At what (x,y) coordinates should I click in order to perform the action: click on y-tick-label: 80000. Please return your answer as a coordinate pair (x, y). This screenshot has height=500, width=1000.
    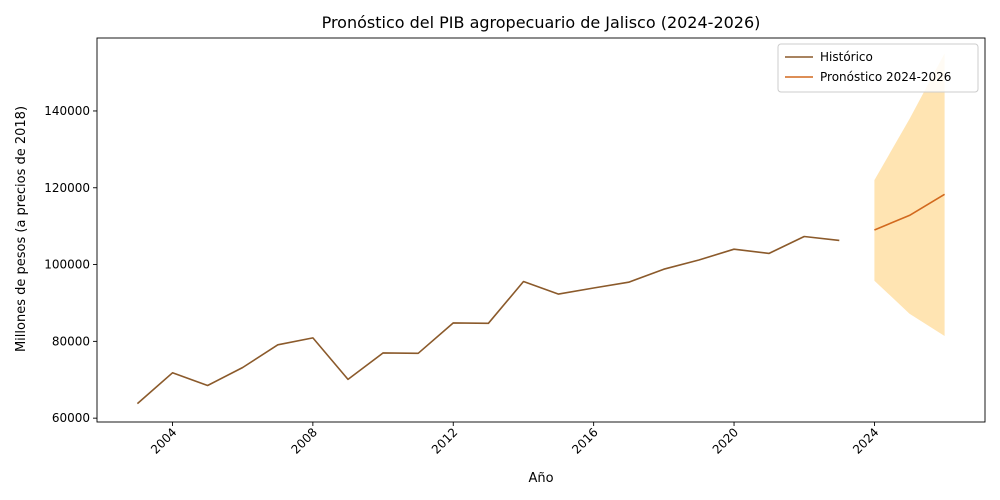
    Looking at the image, I should click on (71, 341).